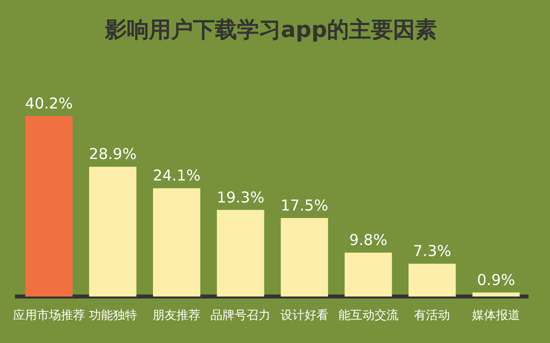 This screenshot has width=550, height=343. Describe the element at coordinates (304, 315) in the screenshot. I see `x-tick-label: 设计好看` at that location.